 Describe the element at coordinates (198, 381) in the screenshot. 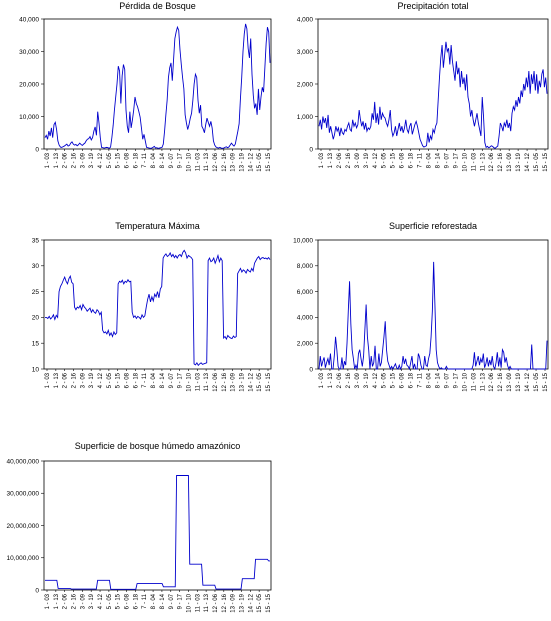

I see `x-tick-label: 11 - 03` at that location.